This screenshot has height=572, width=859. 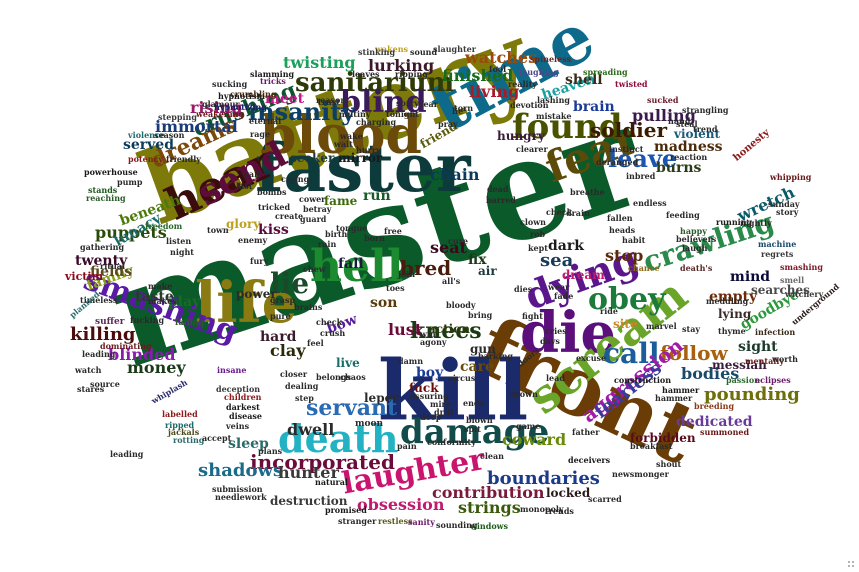 I want to click on word-torn: torn, so click(x=464, y=108).